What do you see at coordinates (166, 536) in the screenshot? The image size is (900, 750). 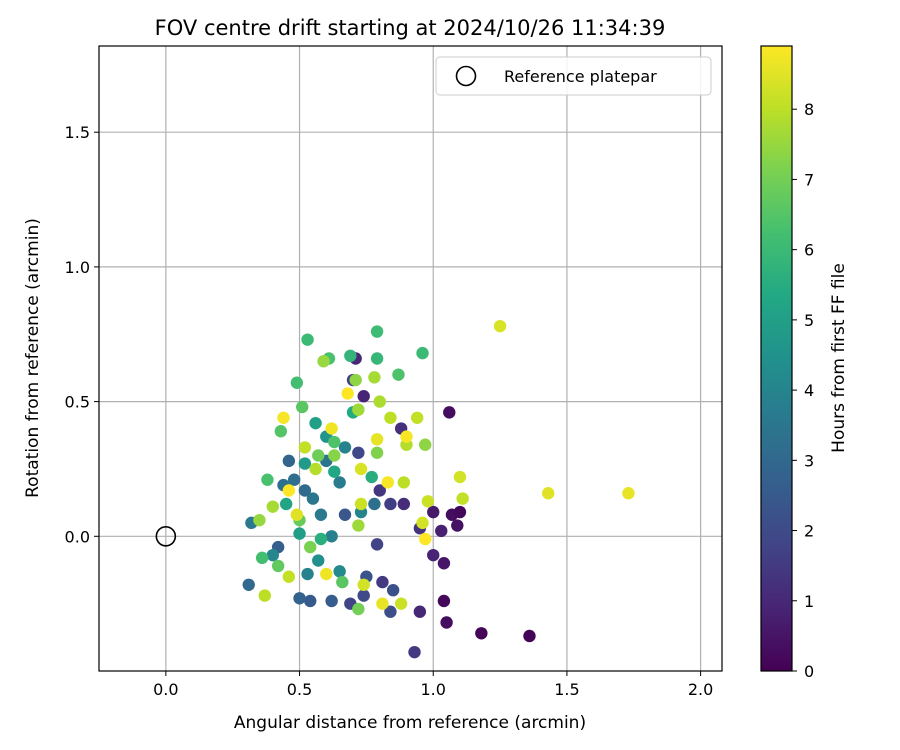 I see `reference-platepar-marker` at bounding box center [166, 536].